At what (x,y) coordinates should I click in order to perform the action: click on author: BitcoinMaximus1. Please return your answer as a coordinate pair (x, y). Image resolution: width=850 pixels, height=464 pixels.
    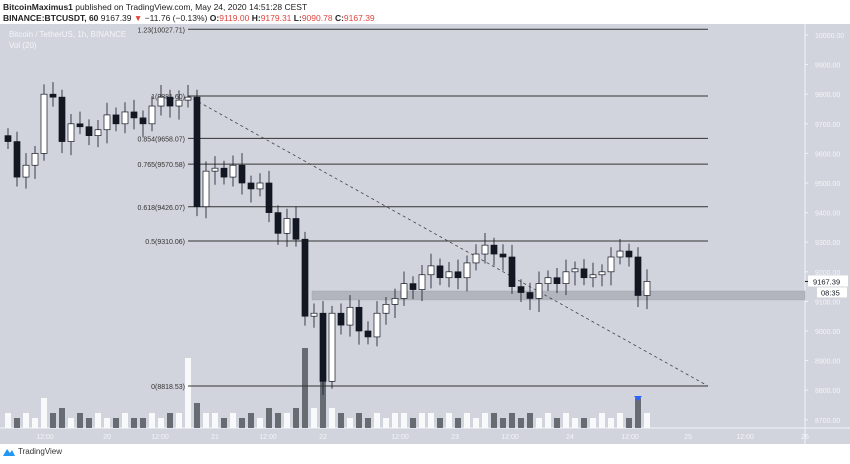
    Looking at the image, I should click on (38, 7).